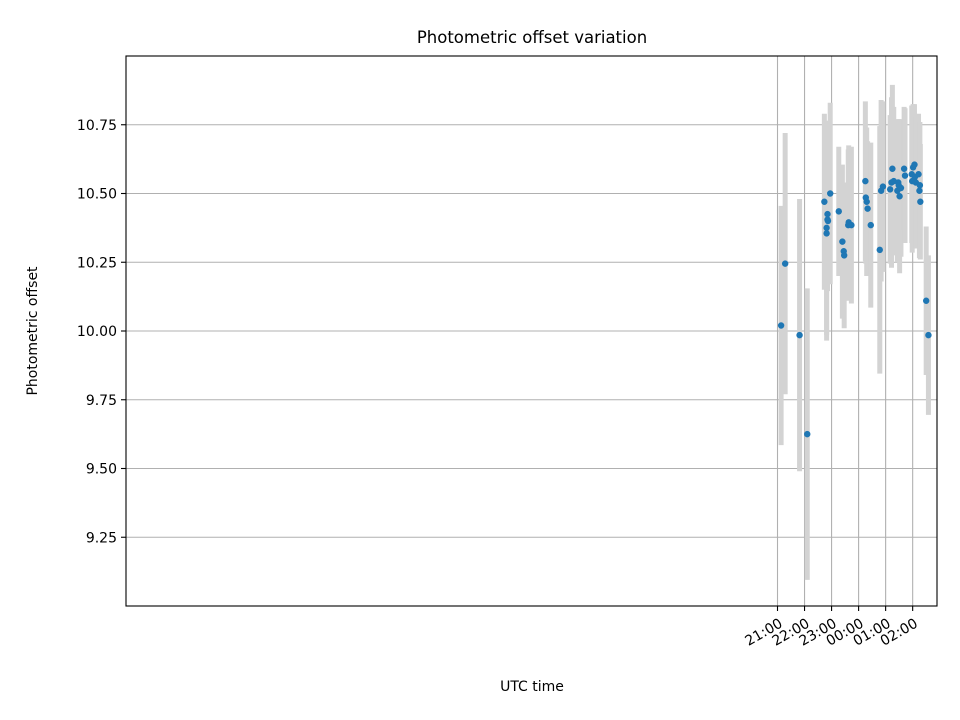 Image resolution: width=960 pixels, height=720 pixels. I want to click on y-tick-label: 10.50, so click(97, 195).